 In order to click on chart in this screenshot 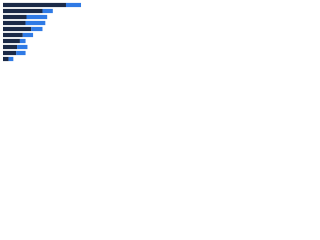, I will do `click(42, 32)`.